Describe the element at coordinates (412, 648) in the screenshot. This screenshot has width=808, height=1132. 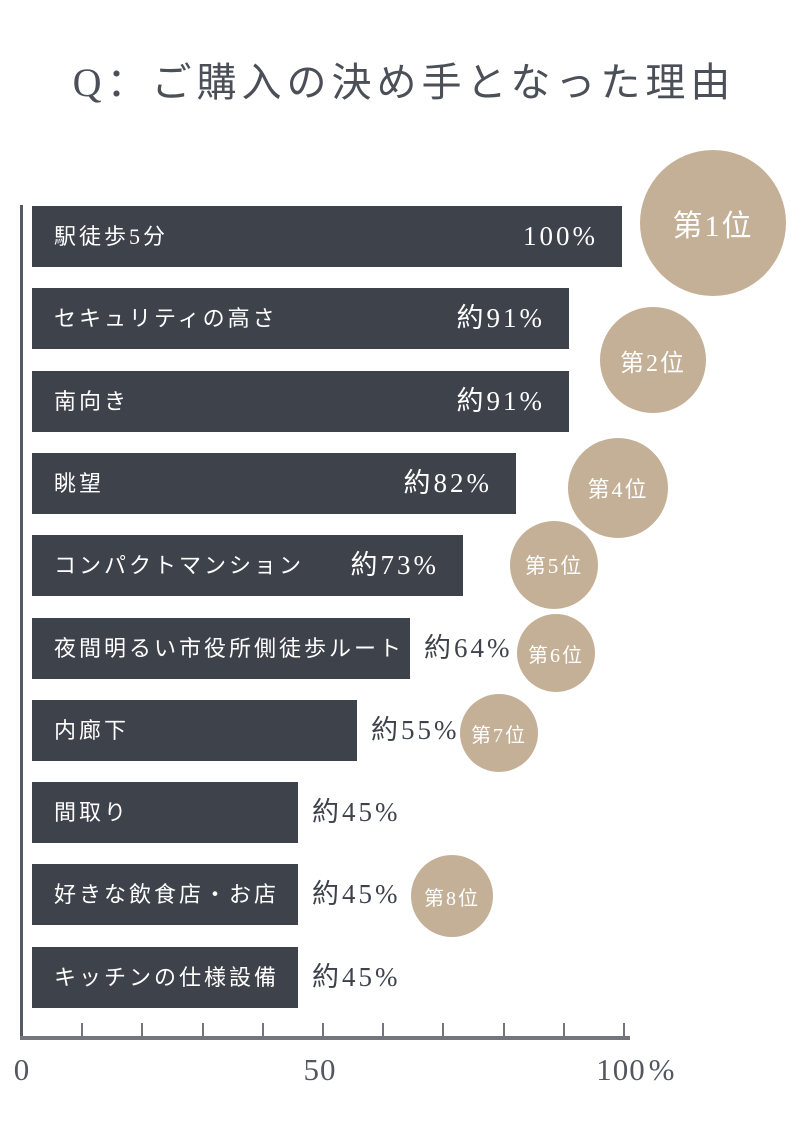
I see `bar-row: 夜間明るい市役所側徒歩ルート 約64%` at that location.